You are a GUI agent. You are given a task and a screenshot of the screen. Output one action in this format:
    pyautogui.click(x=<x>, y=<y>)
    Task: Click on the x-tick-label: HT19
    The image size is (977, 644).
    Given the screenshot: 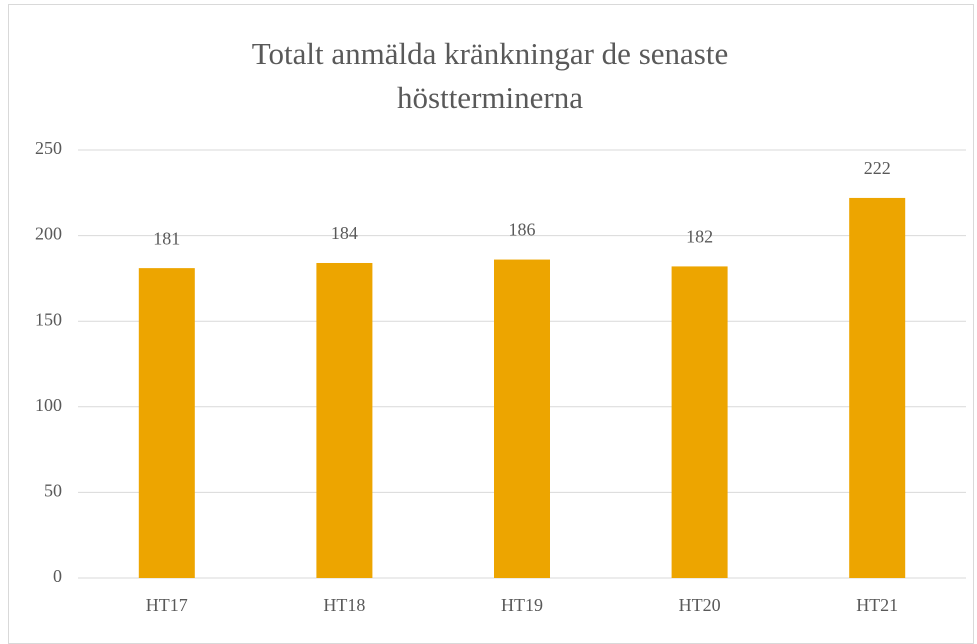 What is the action you would take?
    pyautogui.click(x=522, y=605)
    